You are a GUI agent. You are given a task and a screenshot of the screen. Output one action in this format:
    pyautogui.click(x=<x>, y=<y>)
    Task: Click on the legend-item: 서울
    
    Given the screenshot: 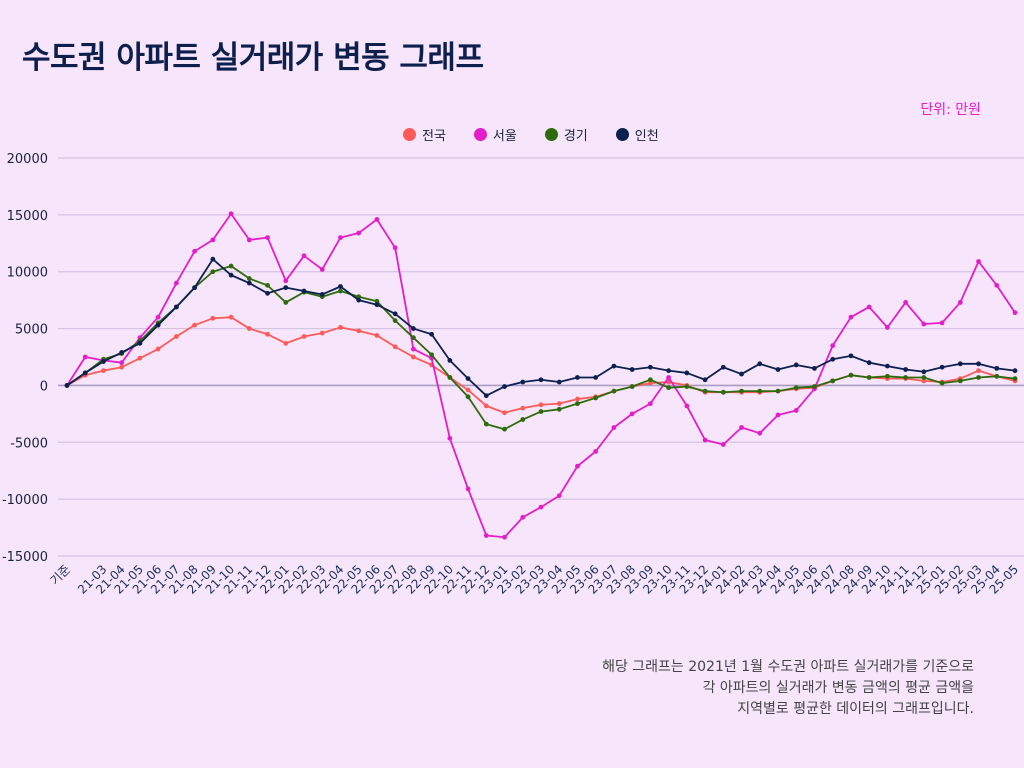 What is the action you would take?
    pyautogui.click(x=495, y=134)
    